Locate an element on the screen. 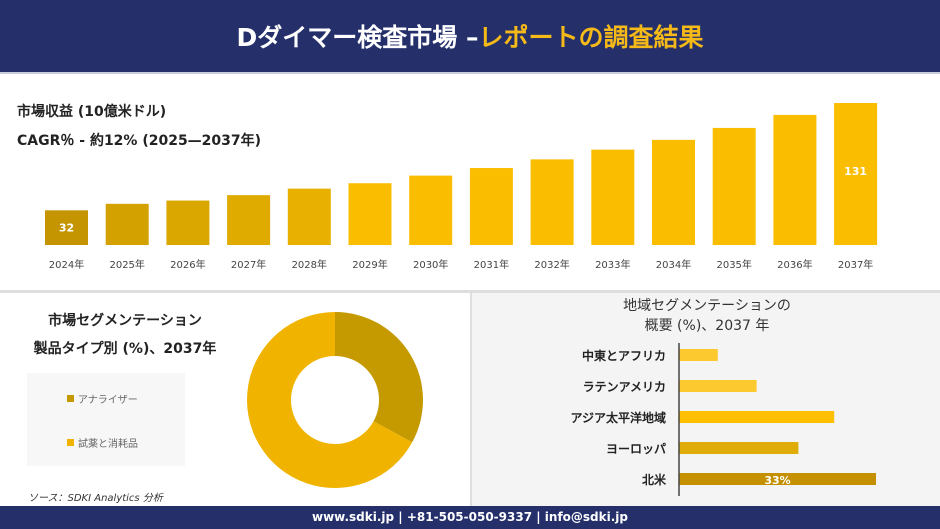  x-tick-label: 2034年 is located at coordinates (673, 264).